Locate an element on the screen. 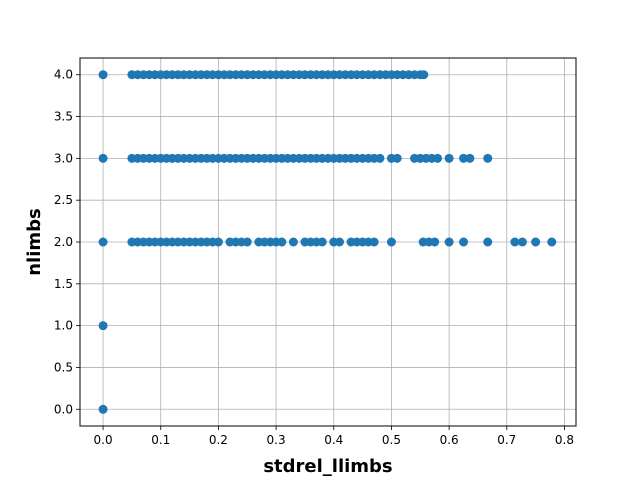 This screenshot has width=640, height=480. y-axis-ticks: 0.0 0.5 1.0 1.5 2.0 2.5 3.0 3.5 4.0 is located at coordinates (67, 242).